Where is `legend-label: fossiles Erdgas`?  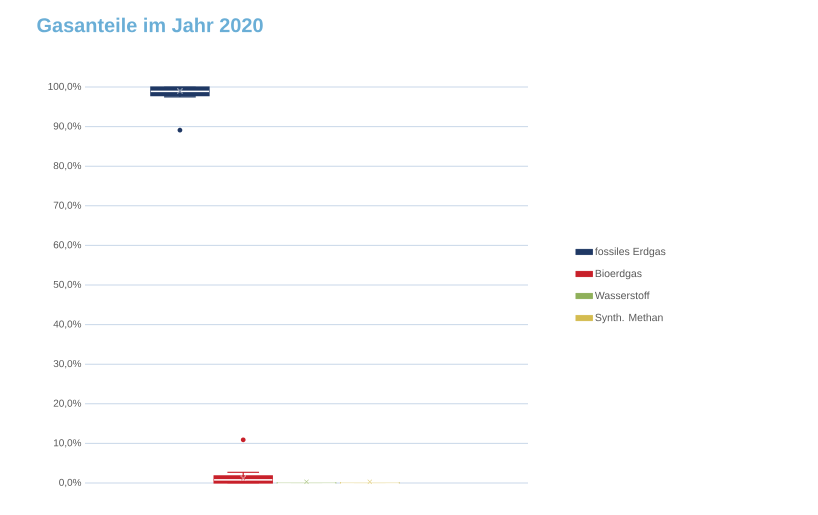 legend-label: fossiles Erdgas is located at coordinates (630, 252).